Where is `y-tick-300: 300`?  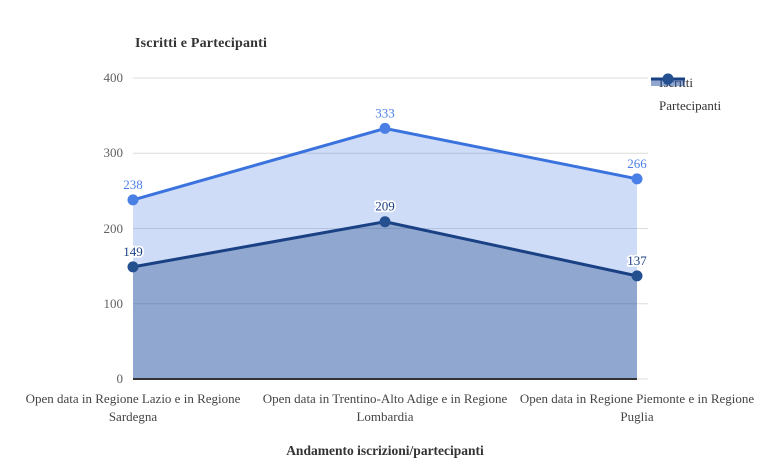 y-tick-300: 300 is located at coordinates (113, 153).